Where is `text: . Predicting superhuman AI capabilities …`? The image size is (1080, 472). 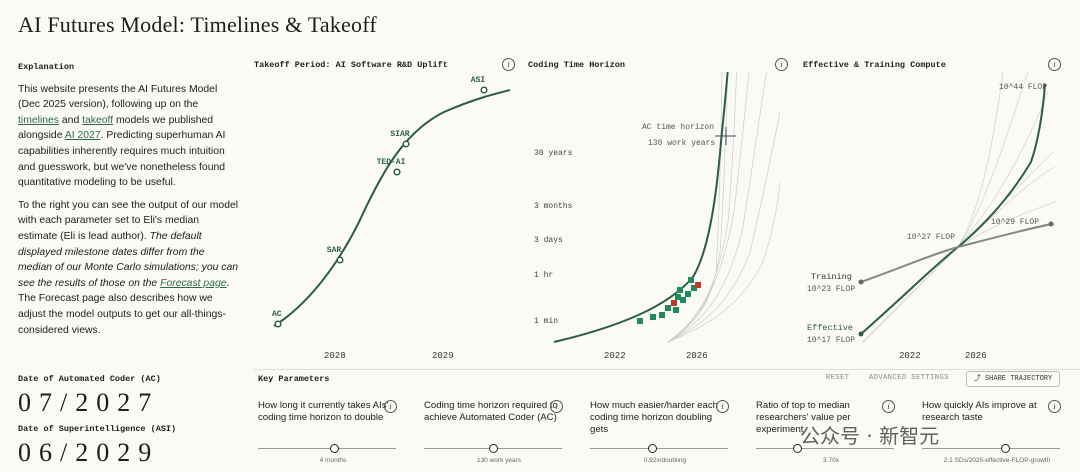 text: . Predicting superhuman AI capabilities … is located at coordinates (122, 159).